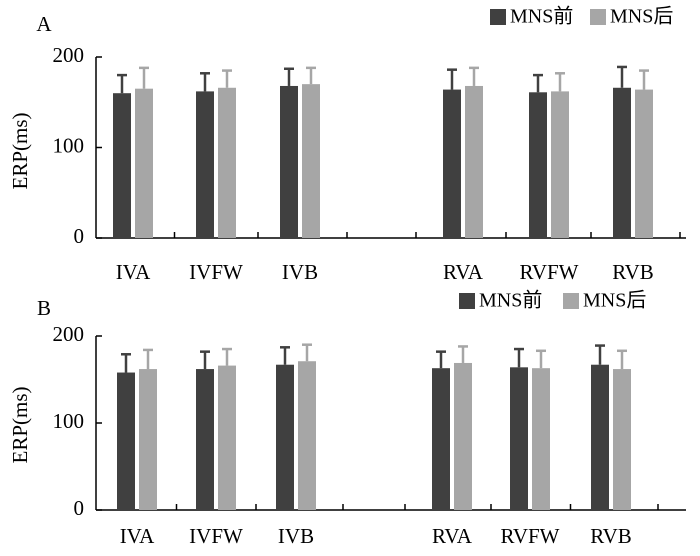 The width and height of the screenshot is (700, 556). Describe the element at coordinates (44, 24) in the screenshot. I see `panel-label: A` at that location.